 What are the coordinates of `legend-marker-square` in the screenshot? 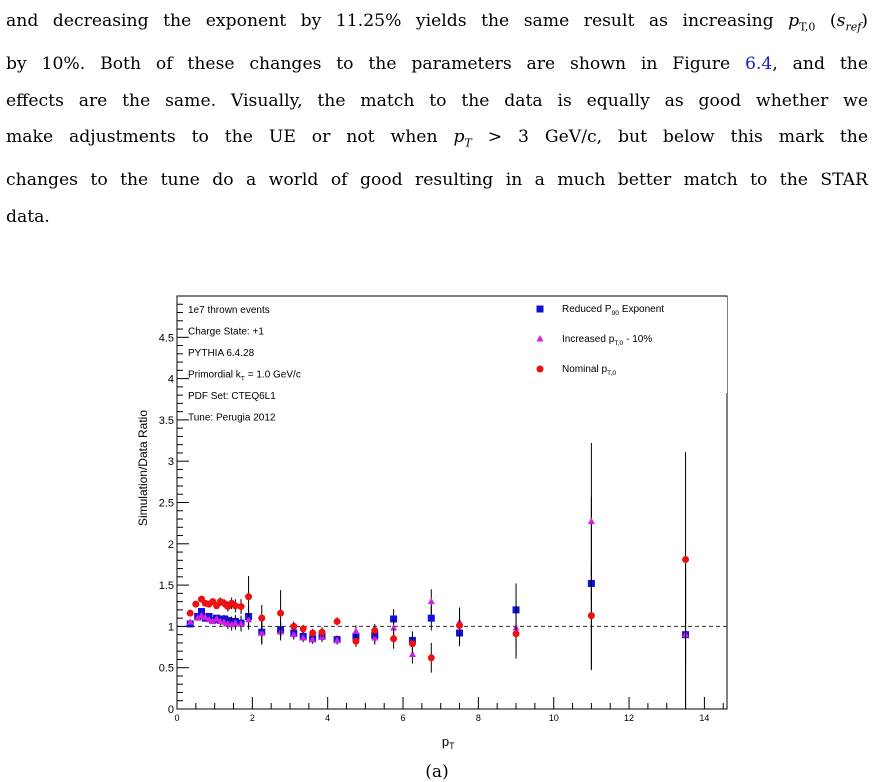 It's located at (540, 309).